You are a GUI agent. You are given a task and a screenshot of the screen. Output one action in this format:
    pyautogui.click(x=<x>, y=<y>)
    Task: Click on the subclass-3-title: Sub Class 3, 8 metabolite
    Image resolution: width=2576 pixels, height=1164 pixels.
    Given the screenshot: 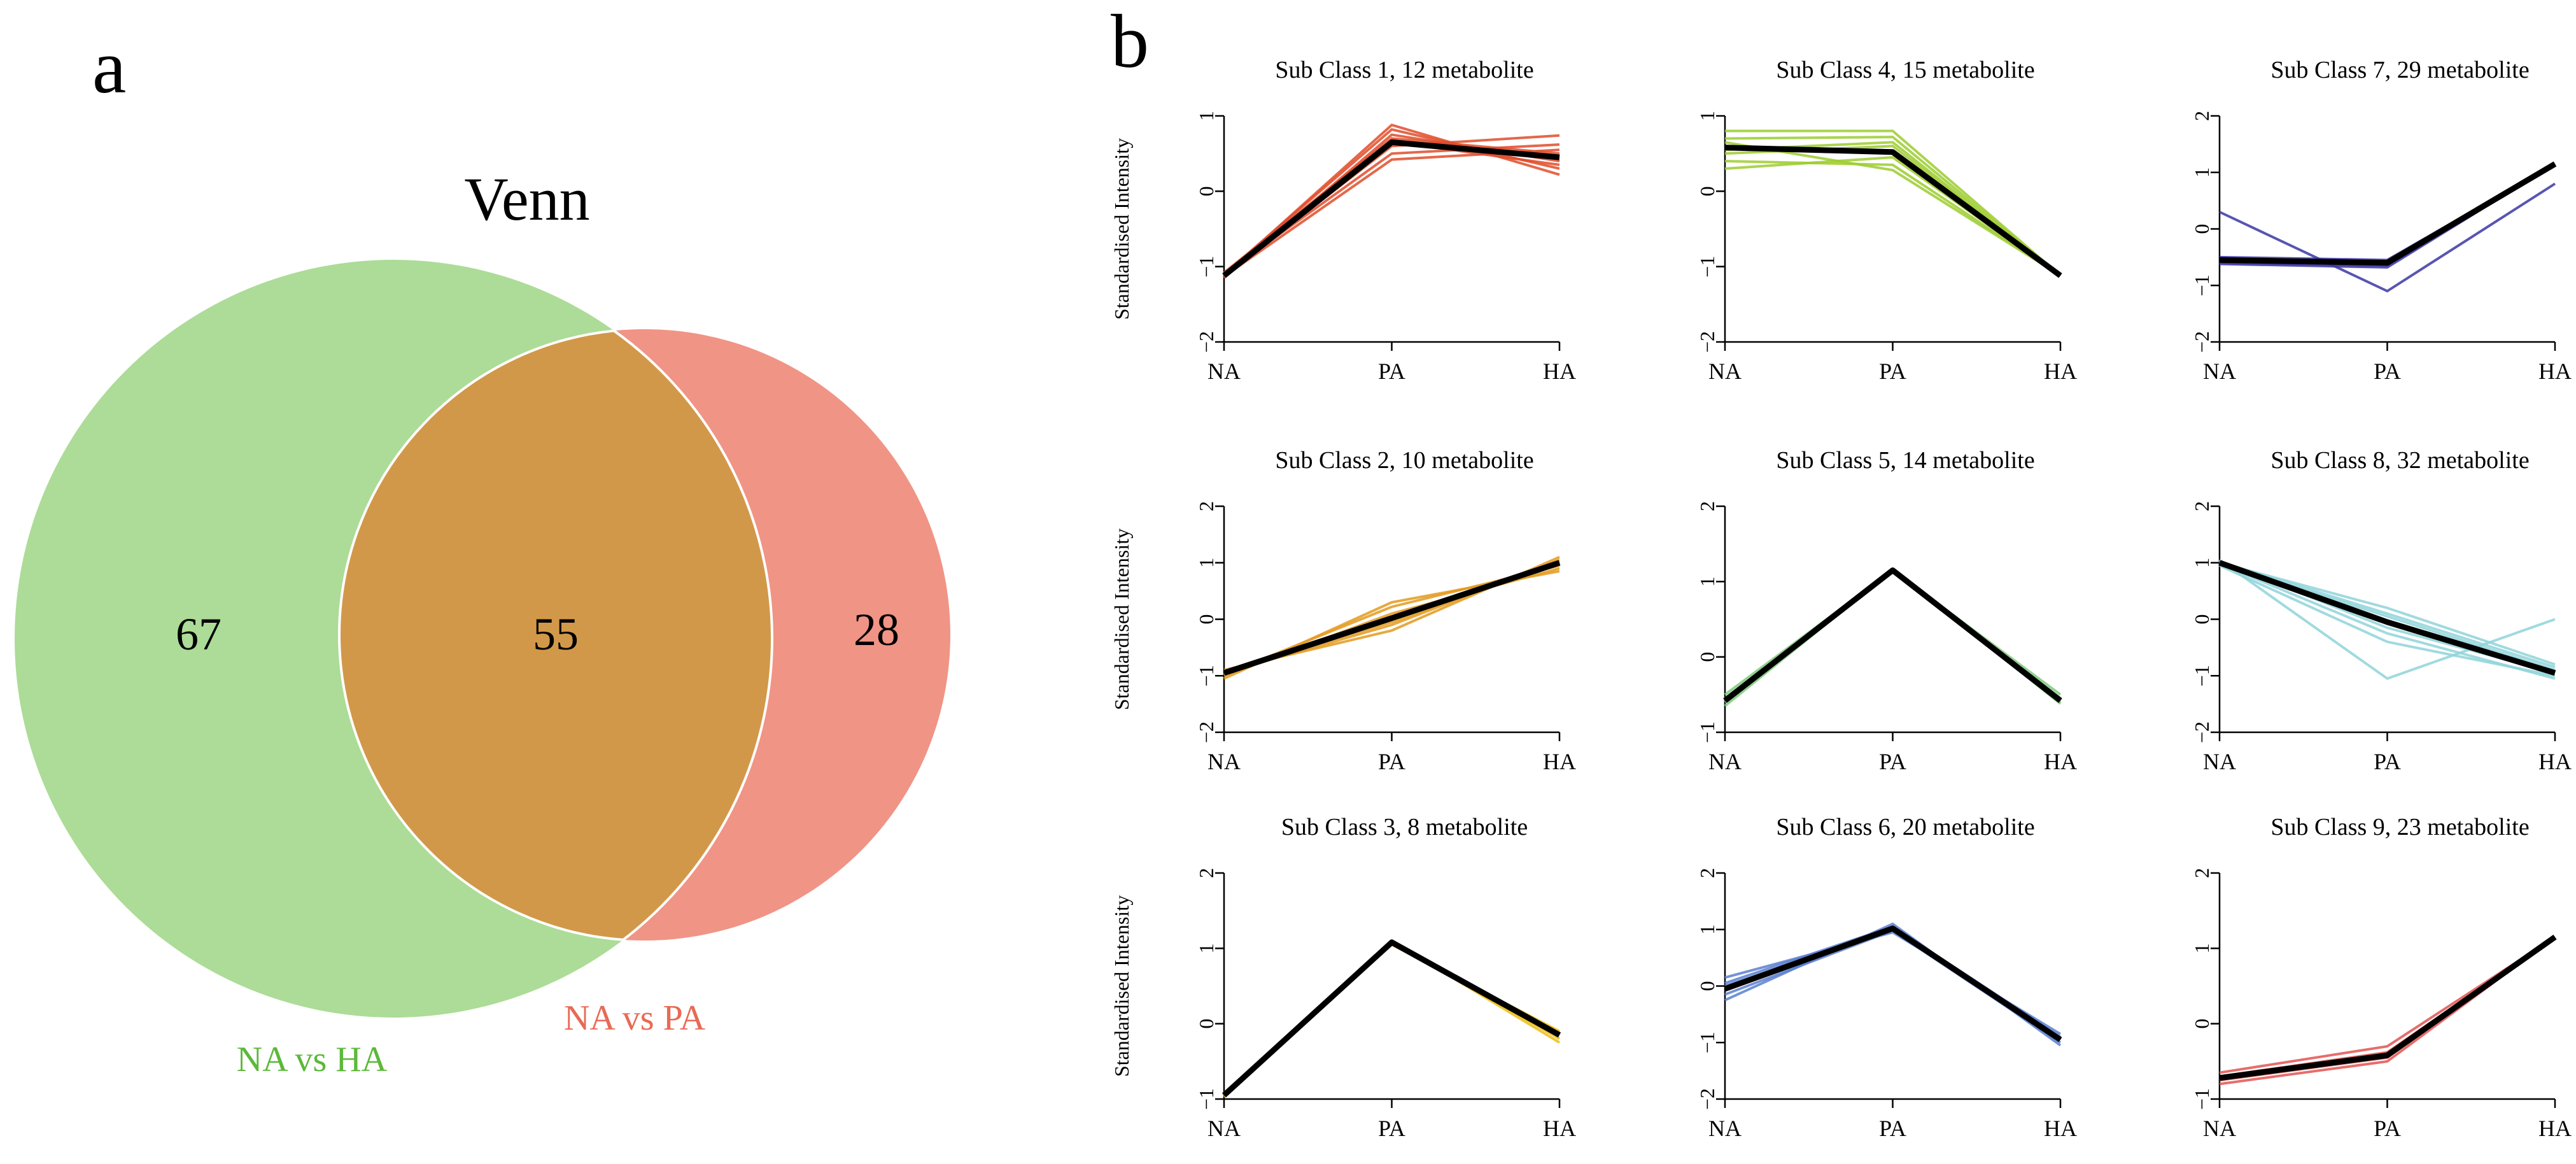 What is the action you would take?
    pyautogui.click(x=1405, y=828)
    